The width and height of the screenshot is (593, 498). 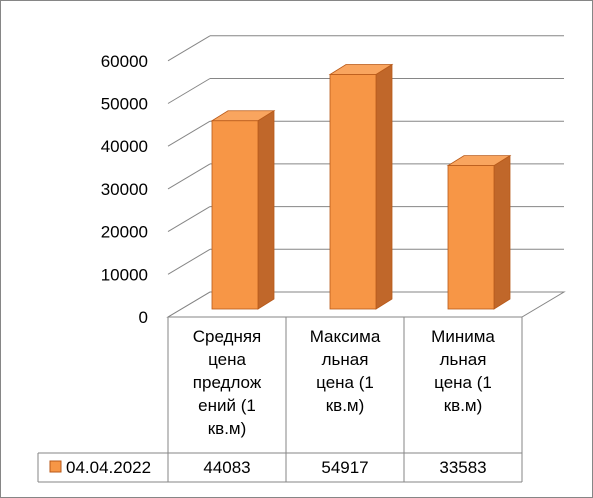 I want to click on y-tick-label: 50000, so click(x=124, y=104).